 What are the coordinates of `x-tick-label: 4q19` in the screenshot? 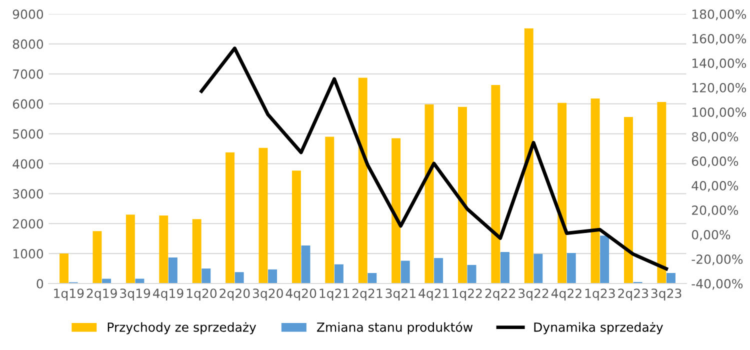 It's located at (168, 294).